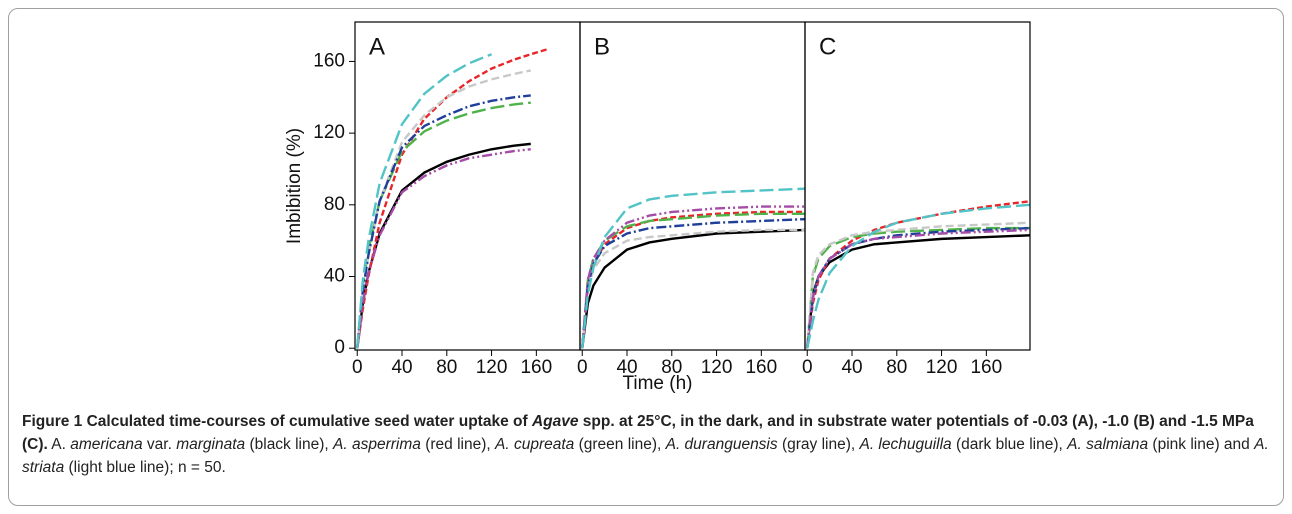  What do you see at coordinates (211, 444) in the screenshot?
I see `caption-text: marginata` at bounding box center [211, 444].